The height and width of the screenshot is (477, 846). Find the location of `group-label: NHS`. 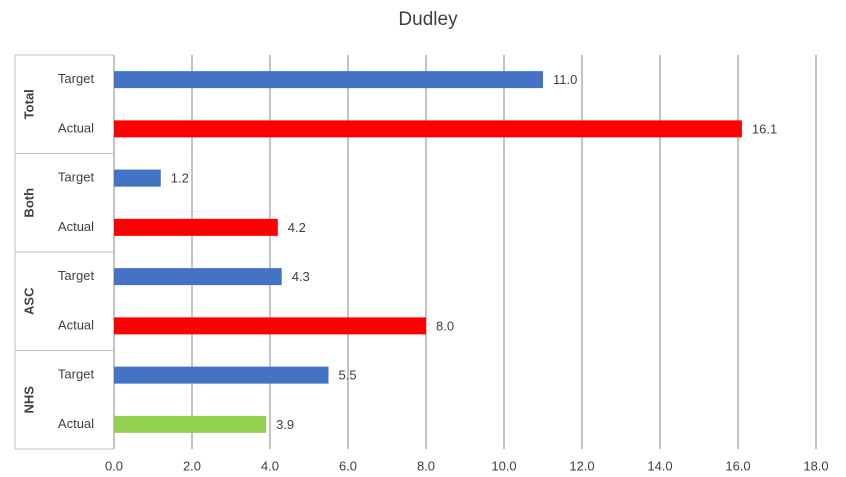

group-label: NHS is located at coordinates (28, 400).